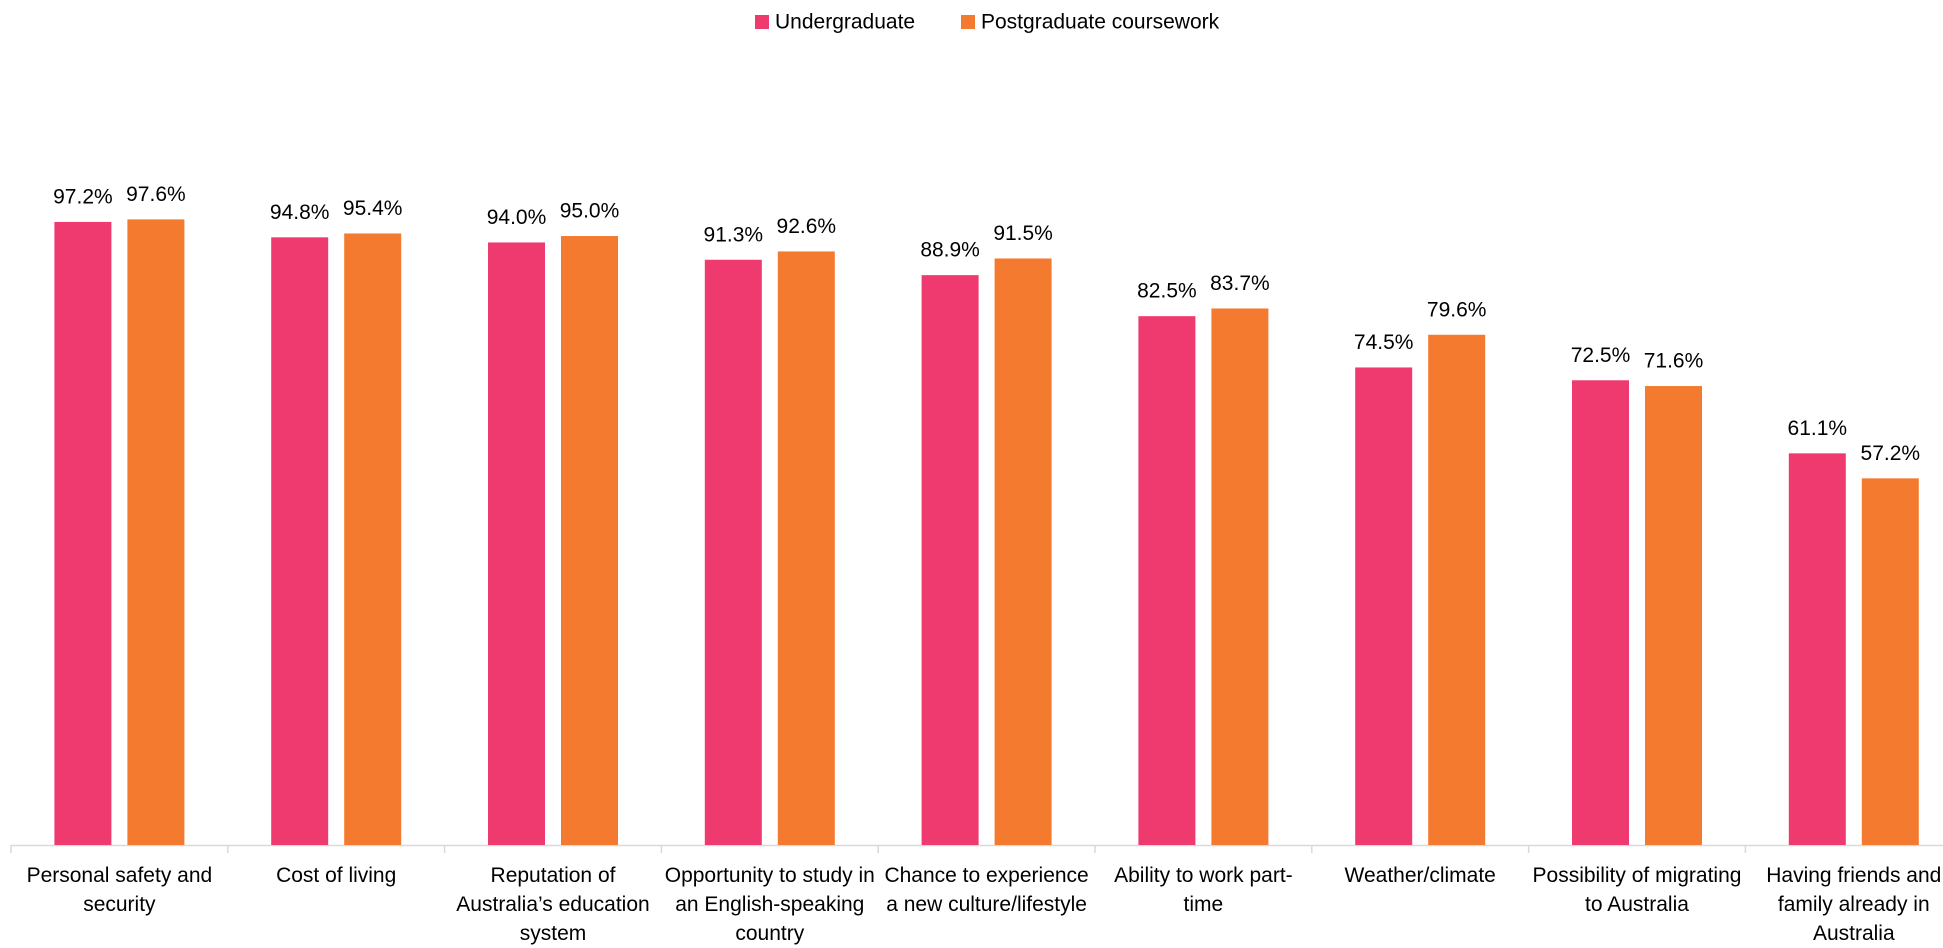  I want to click on x-tick-label: Possibility of migrating to Australia, so click(1637, 890).